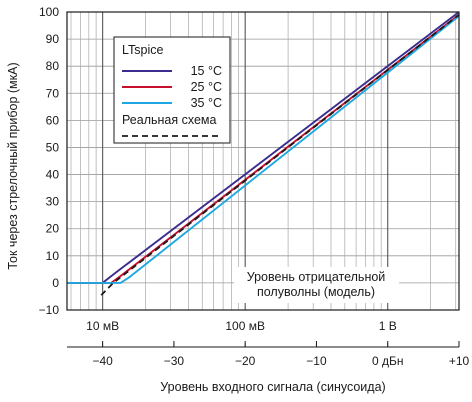 The height and width of the screenshot is (402, 472). Describe the element at coordinates (169, 120) in the screenshot. I see `legend-extra-label: Реальная схема` at that location.